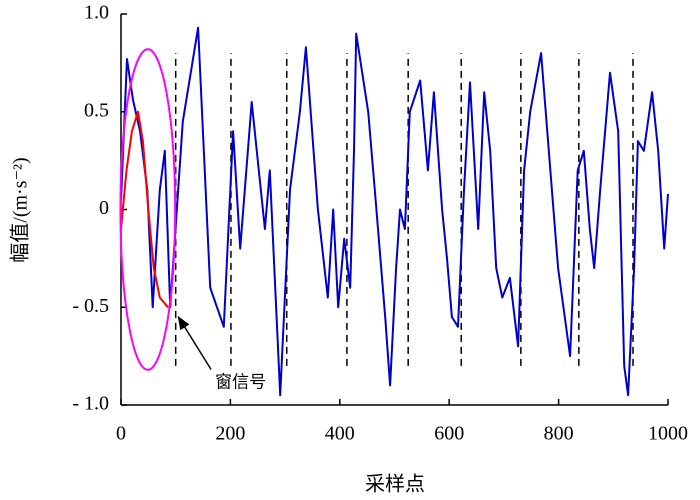 The image size is (700, 500). I want to click on x-tick-label: 600, so click(449, 434).